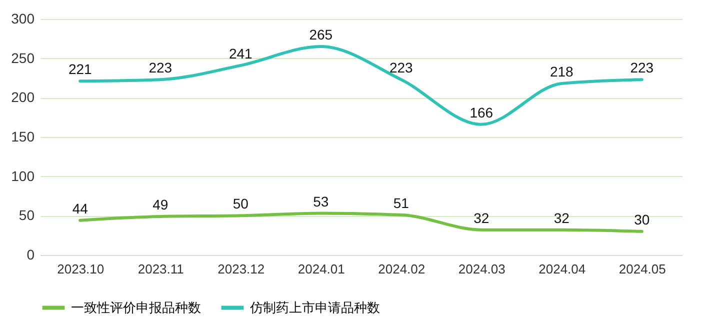 The height and width of the screenshot is (324, 702). What do you see at coordinates (30, 254) in the screenshot?
I see `y-tick-label: 0` at bounding box center [30, 254].